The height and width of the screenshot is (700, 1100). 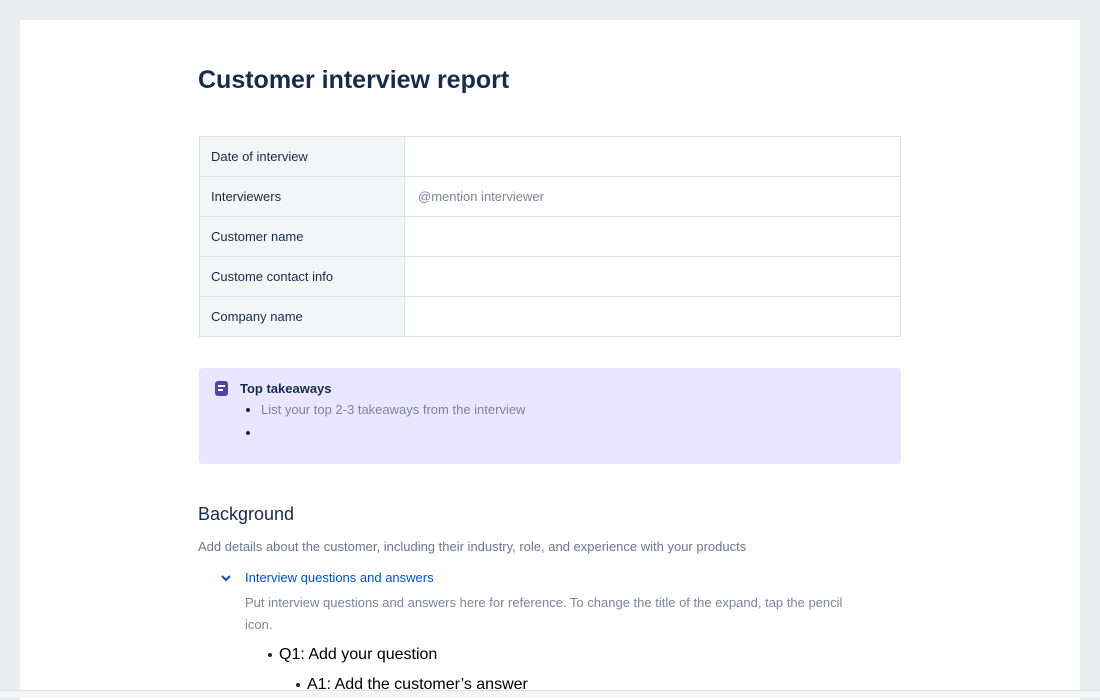 I want to click on expand-title: Interview questions and answers, so click(x=339, y=577).